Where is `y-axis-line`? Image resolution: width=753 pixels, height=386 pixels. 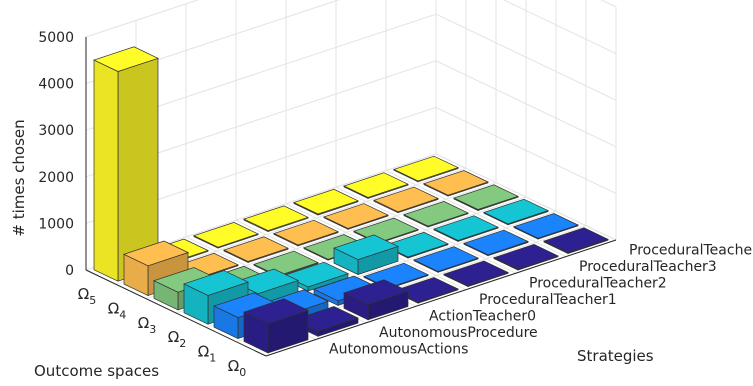 y-axis-line is located at coordinates (176, 313).